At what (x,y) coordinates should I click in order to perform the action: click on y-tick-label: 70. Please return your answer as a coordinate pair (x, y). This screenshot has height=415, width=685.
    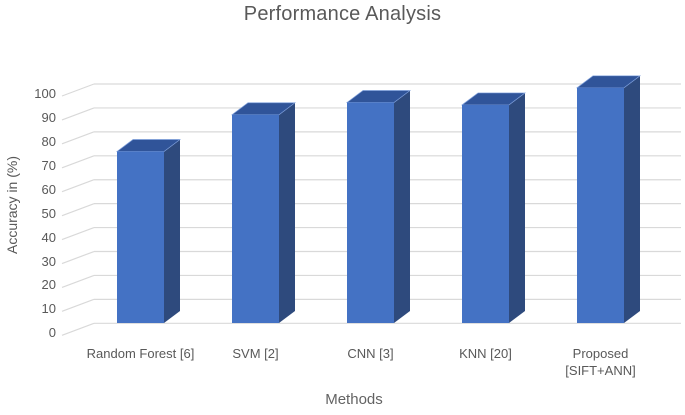
    Looking at the image, I should click on (48, 165).